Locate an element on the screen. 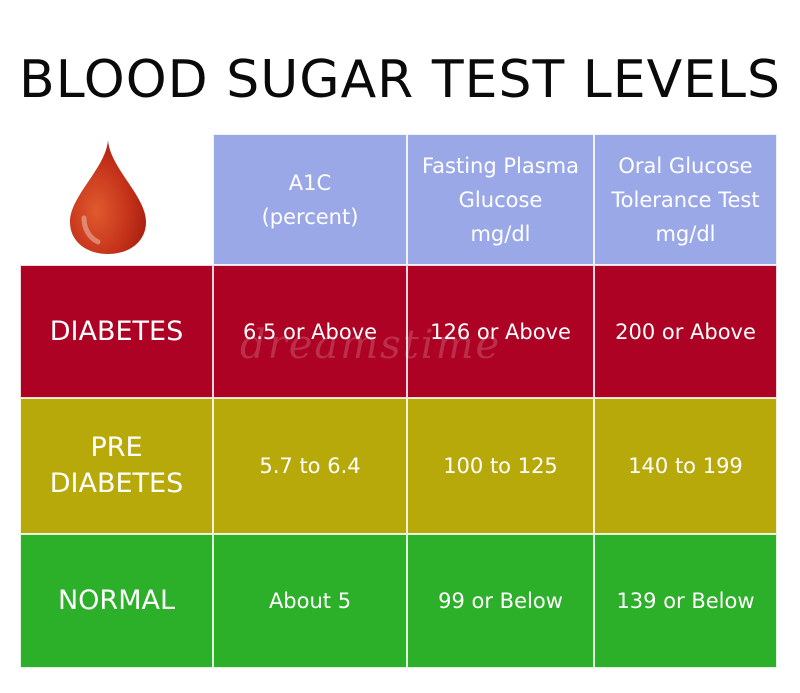 The width and height of the screenshot is (800, 693). cell-normal-oral: 139 or Below is located at coordinates (685, 601).